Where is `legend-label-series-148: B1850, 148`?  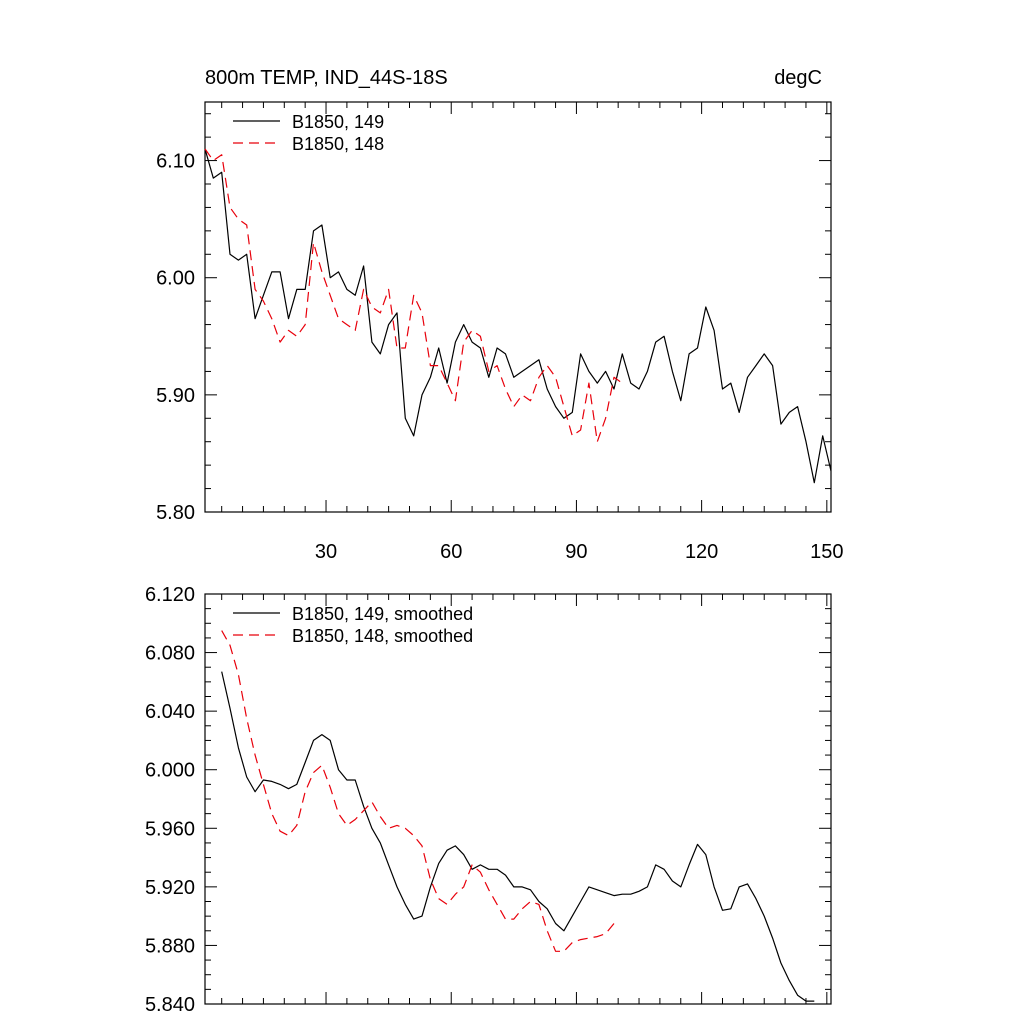 legend-label-series-148: B1850, 148 is located at coordinates (338, 144).